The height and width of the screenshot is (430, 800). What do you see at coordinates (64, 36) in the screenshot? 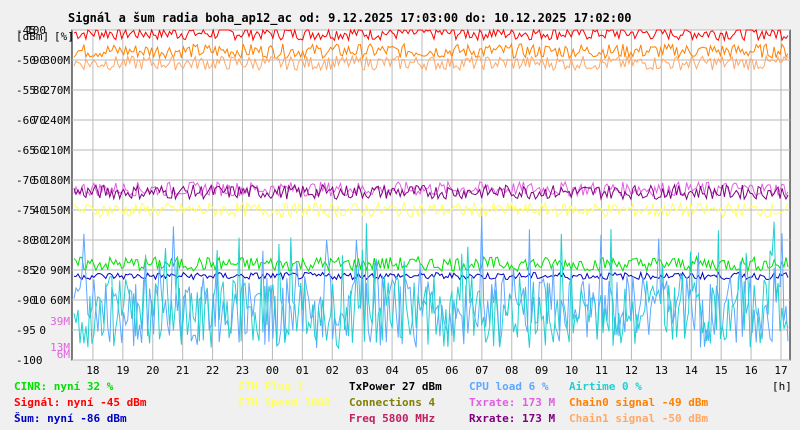
I see `unit-pct: [%]` at bounding box center [64, 36].